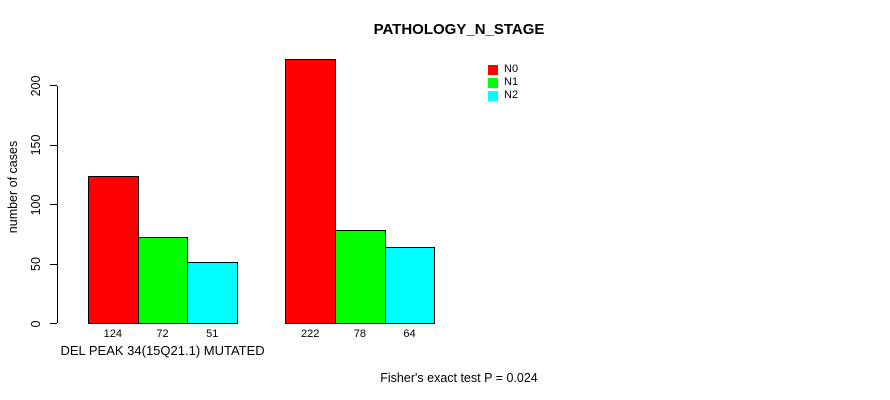 Image resolution: width=890 pixels, height=400 pixels. What do you see at coordinates (503, 95) in the screenshot?
I see `legend-item-n2: N2` at bounding box center [503, 95].